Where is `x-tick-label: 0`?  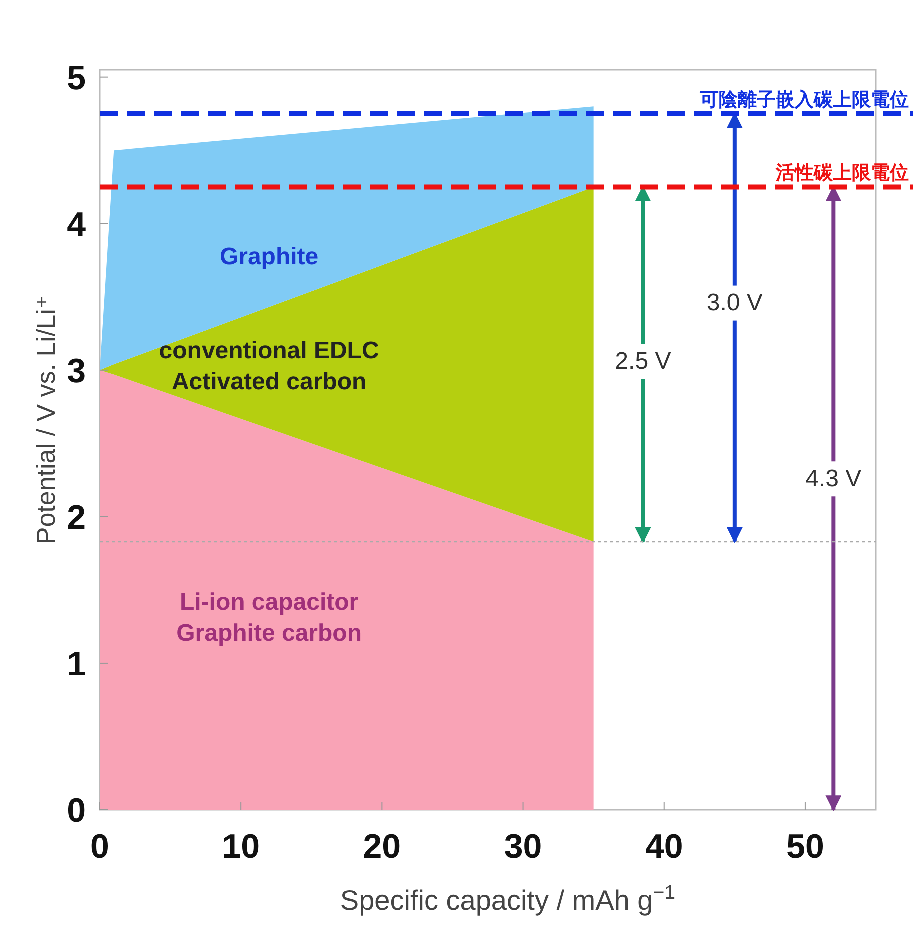
x-tick-label: 0 is located at coordinates (100, 847).